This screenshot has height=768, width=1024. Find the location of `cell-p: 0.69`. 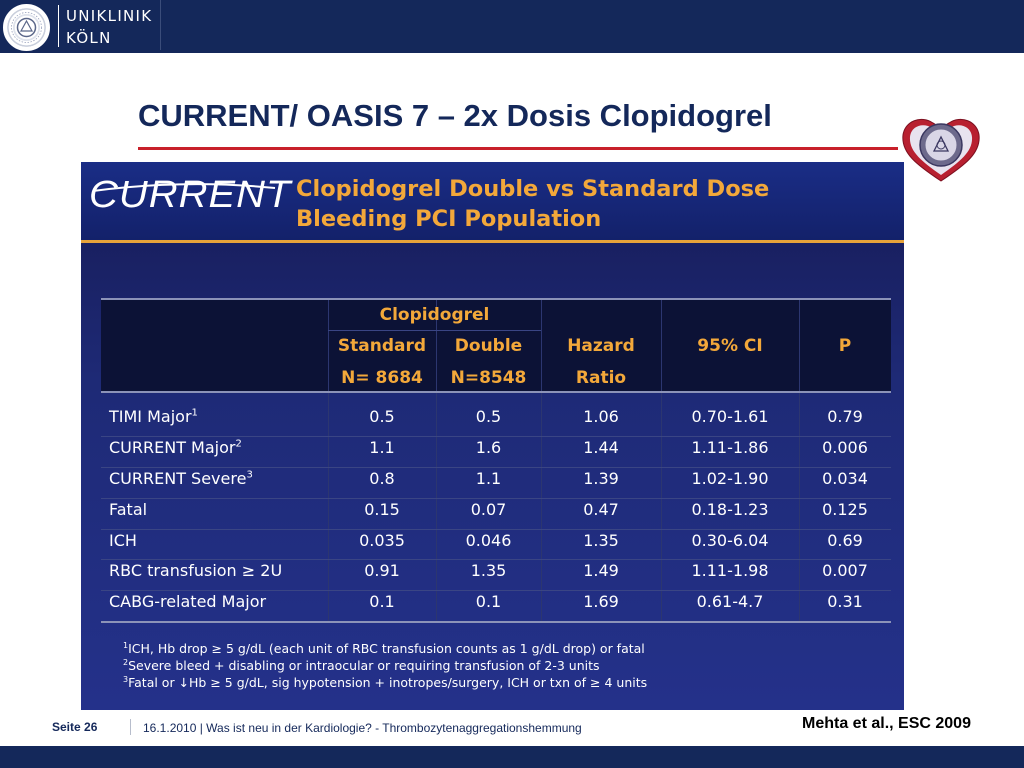

cell-p: 0.69 is located at coordinates (845, 540).